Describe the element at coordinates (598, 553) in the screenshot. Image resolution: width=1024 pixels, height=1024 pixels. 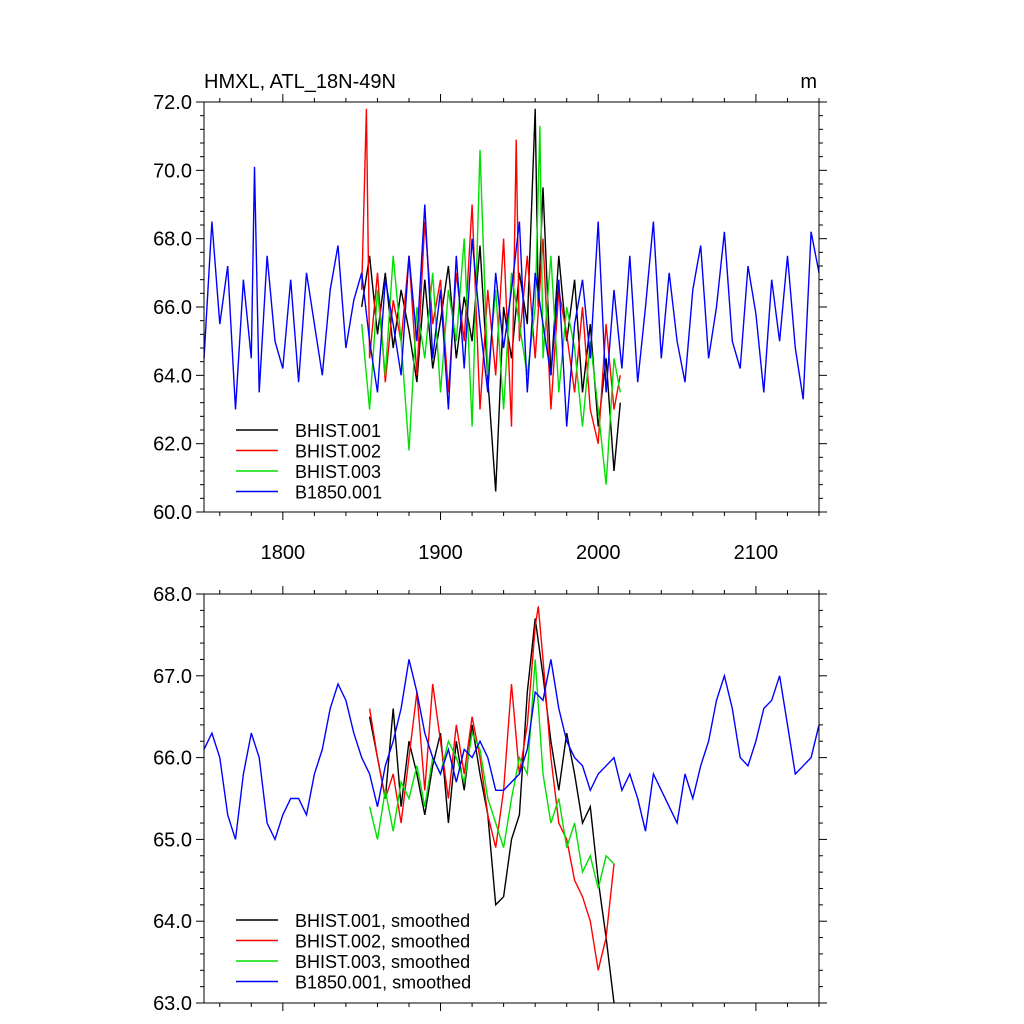
I see `x-tick-label: 2000` at that location.